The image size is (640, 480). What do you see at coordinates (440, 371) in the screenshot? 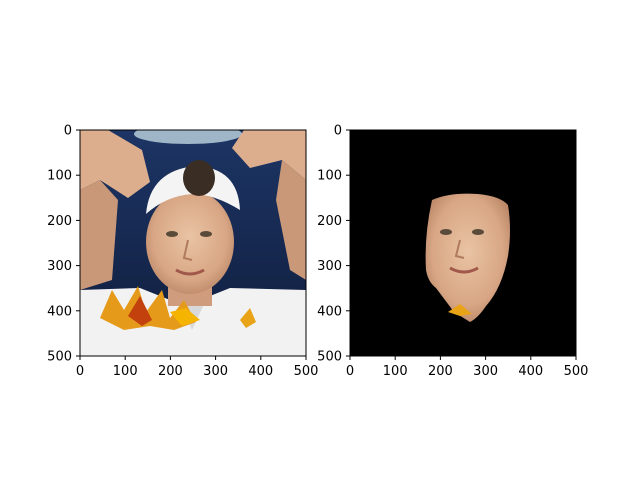
I see `masked-x-tick-label: 200` at bounding box center [440, 371].